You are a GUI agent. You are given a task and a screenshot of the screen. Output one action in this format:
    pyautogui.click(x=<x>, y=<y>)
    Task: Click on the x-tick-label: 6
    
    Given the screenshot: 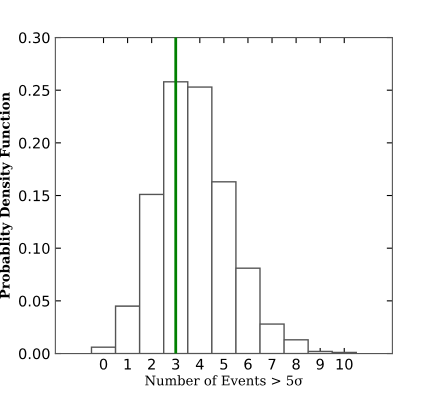 What is the action you would take?
    pyautogui.click(x=248, y=364)
    